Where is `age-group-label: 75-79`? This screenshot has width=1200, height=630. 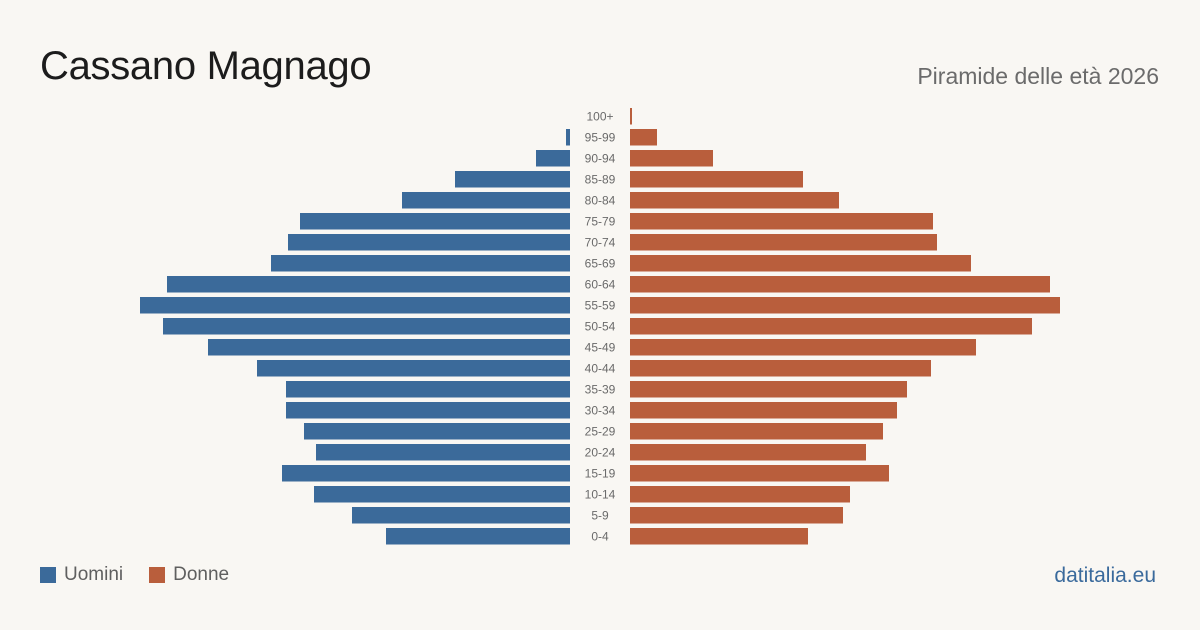 age-group-label: 75-79 is located at coordinates (600, 221).